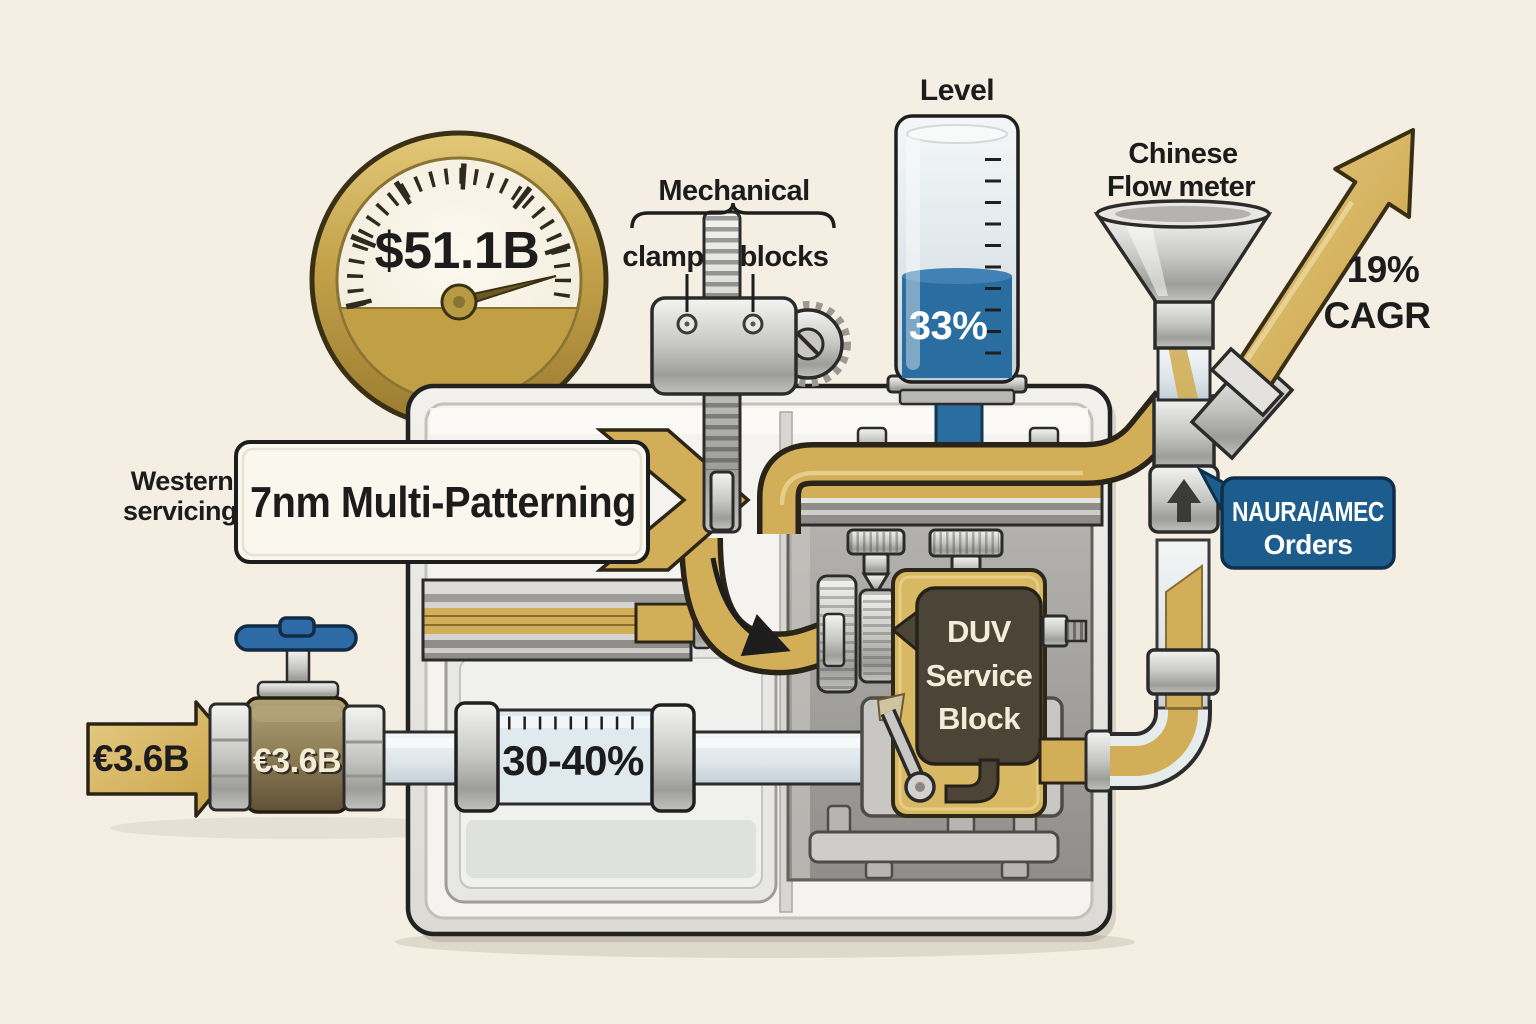 This screenshot has width=1536, height=1024. Describe the element at coordinates (784, 257) in the screenshot. I see `blocks-label: blocks` at that location.